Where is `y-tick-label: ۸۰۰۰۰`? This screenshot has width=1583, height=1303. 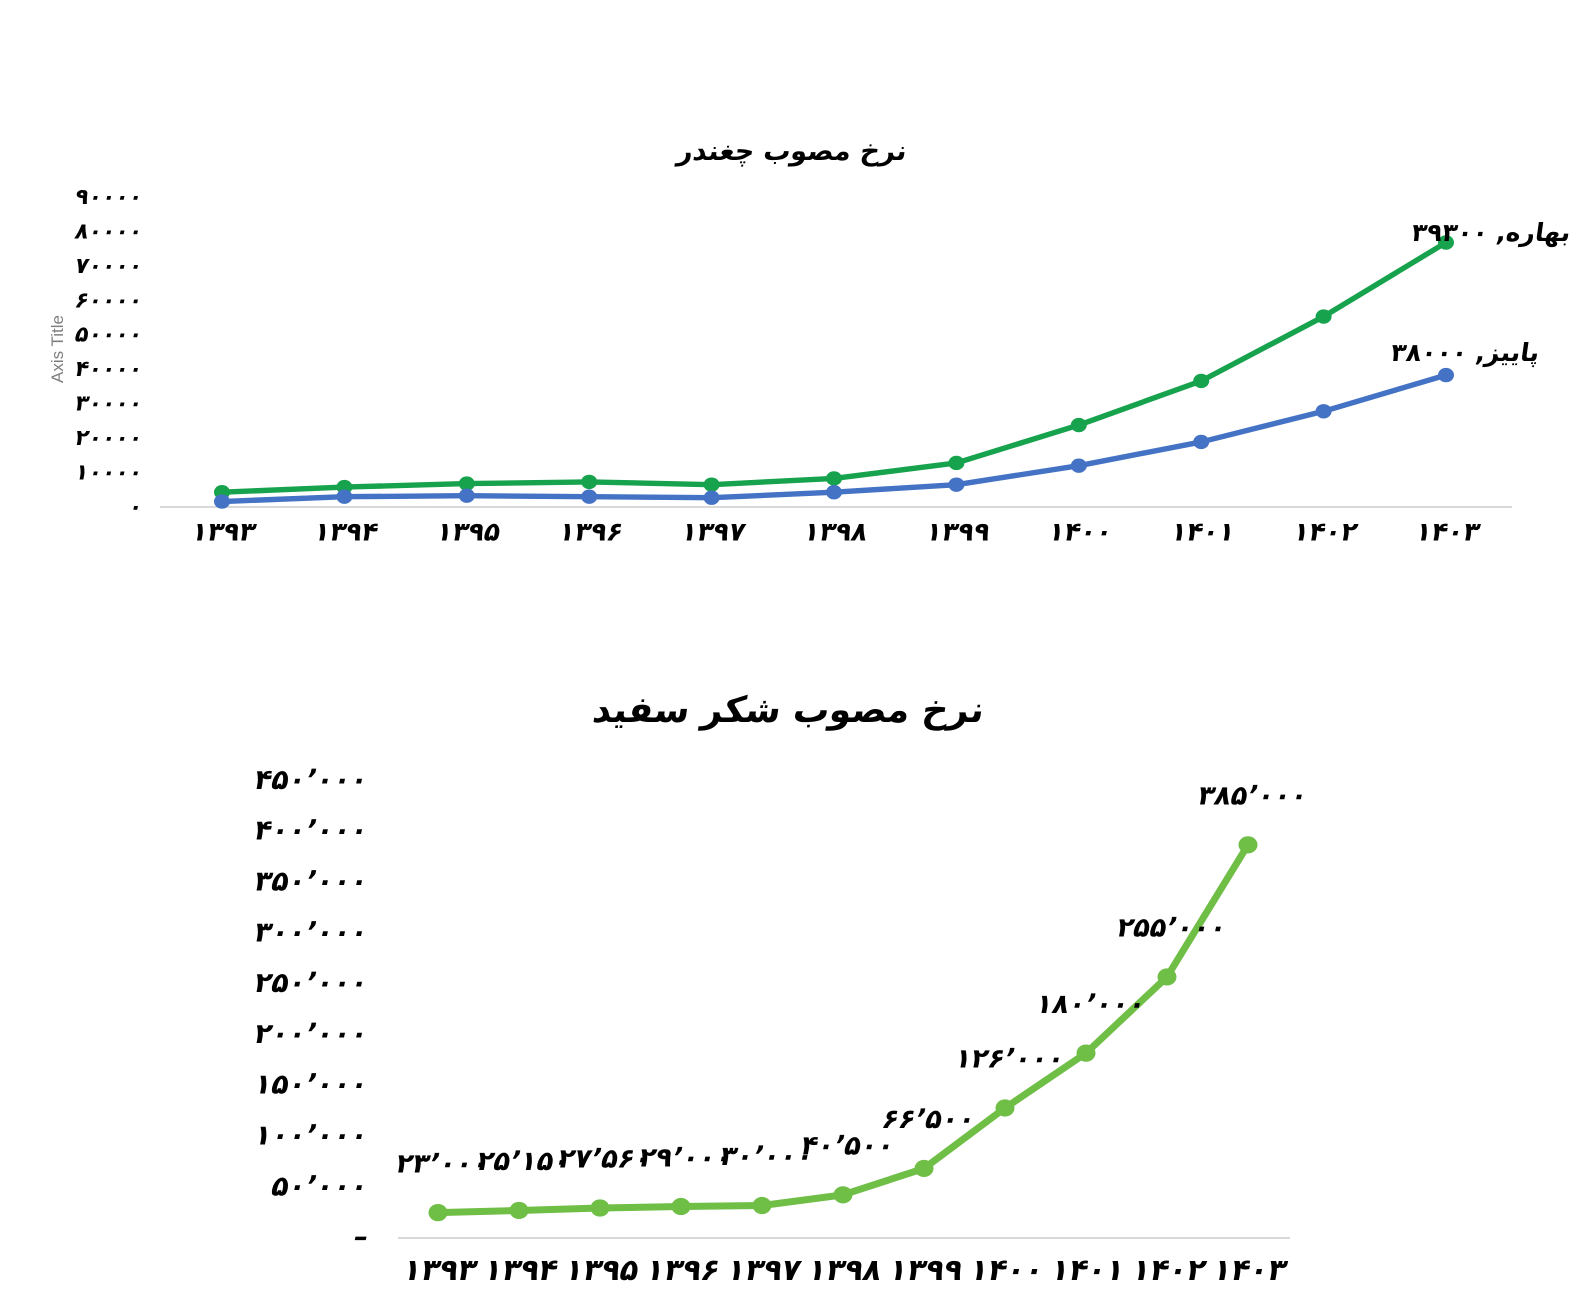
y-tick-label: ۸۰۰۰۰ is located at coordinates (109, 232).